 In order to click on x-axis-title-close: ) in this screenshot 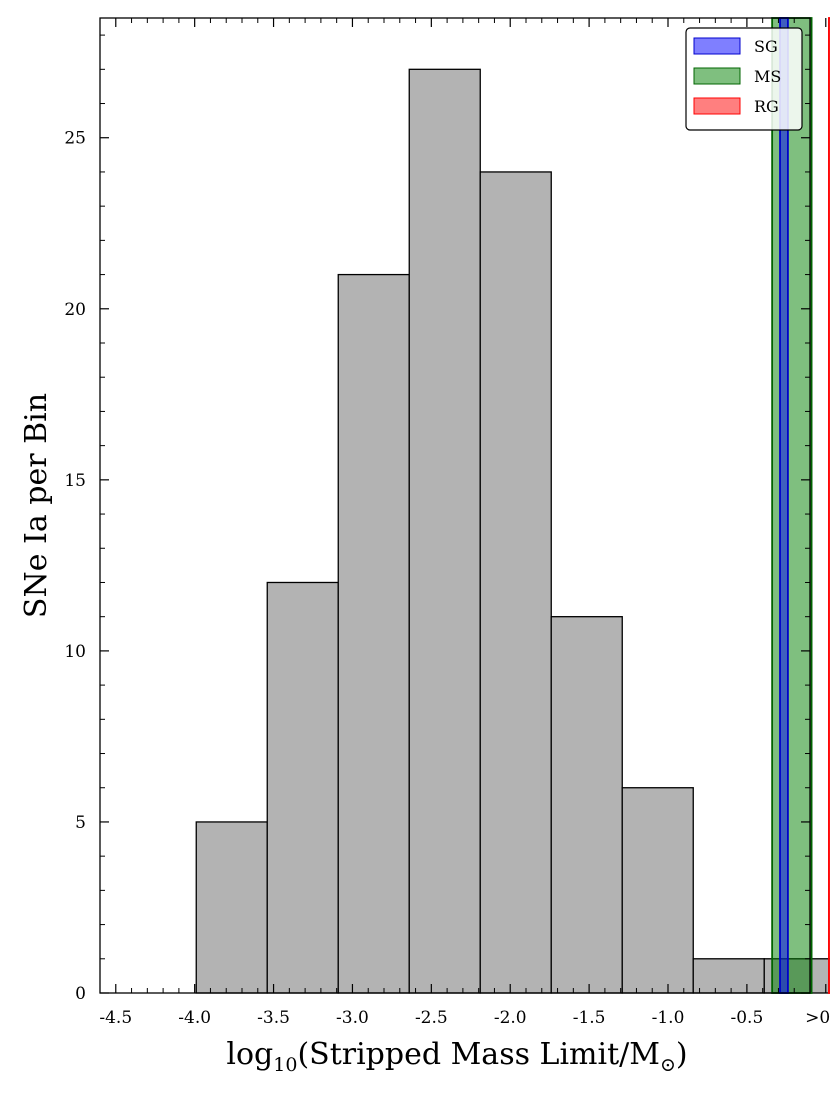, I will do `click(682, 1054)`.